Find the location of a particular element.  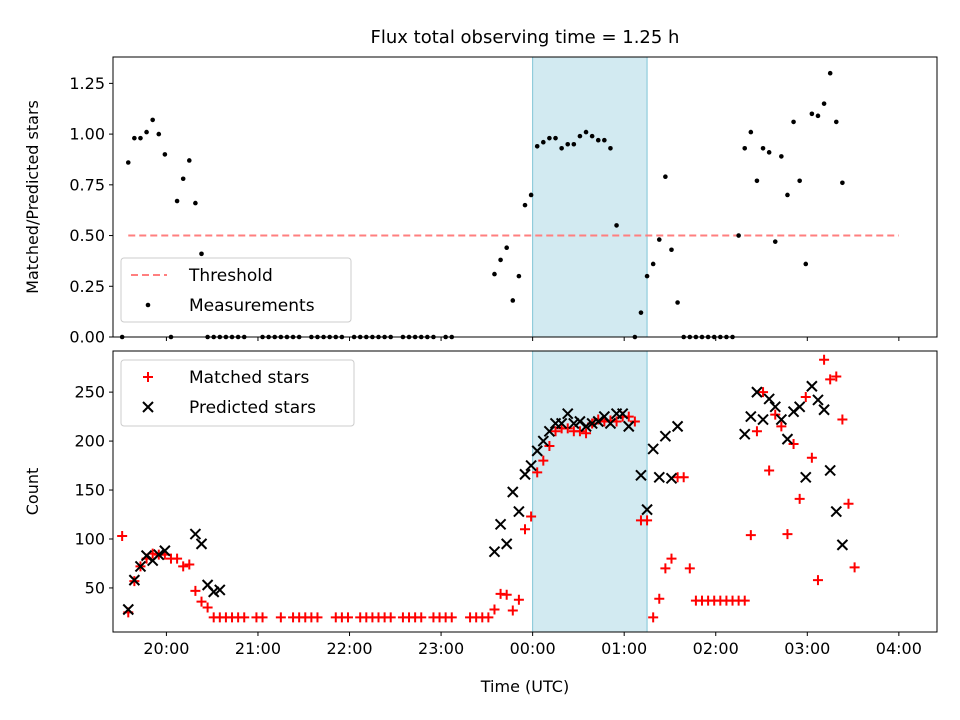

bottom-ytick-label-3: 200 is located at coordinates (89, 441).